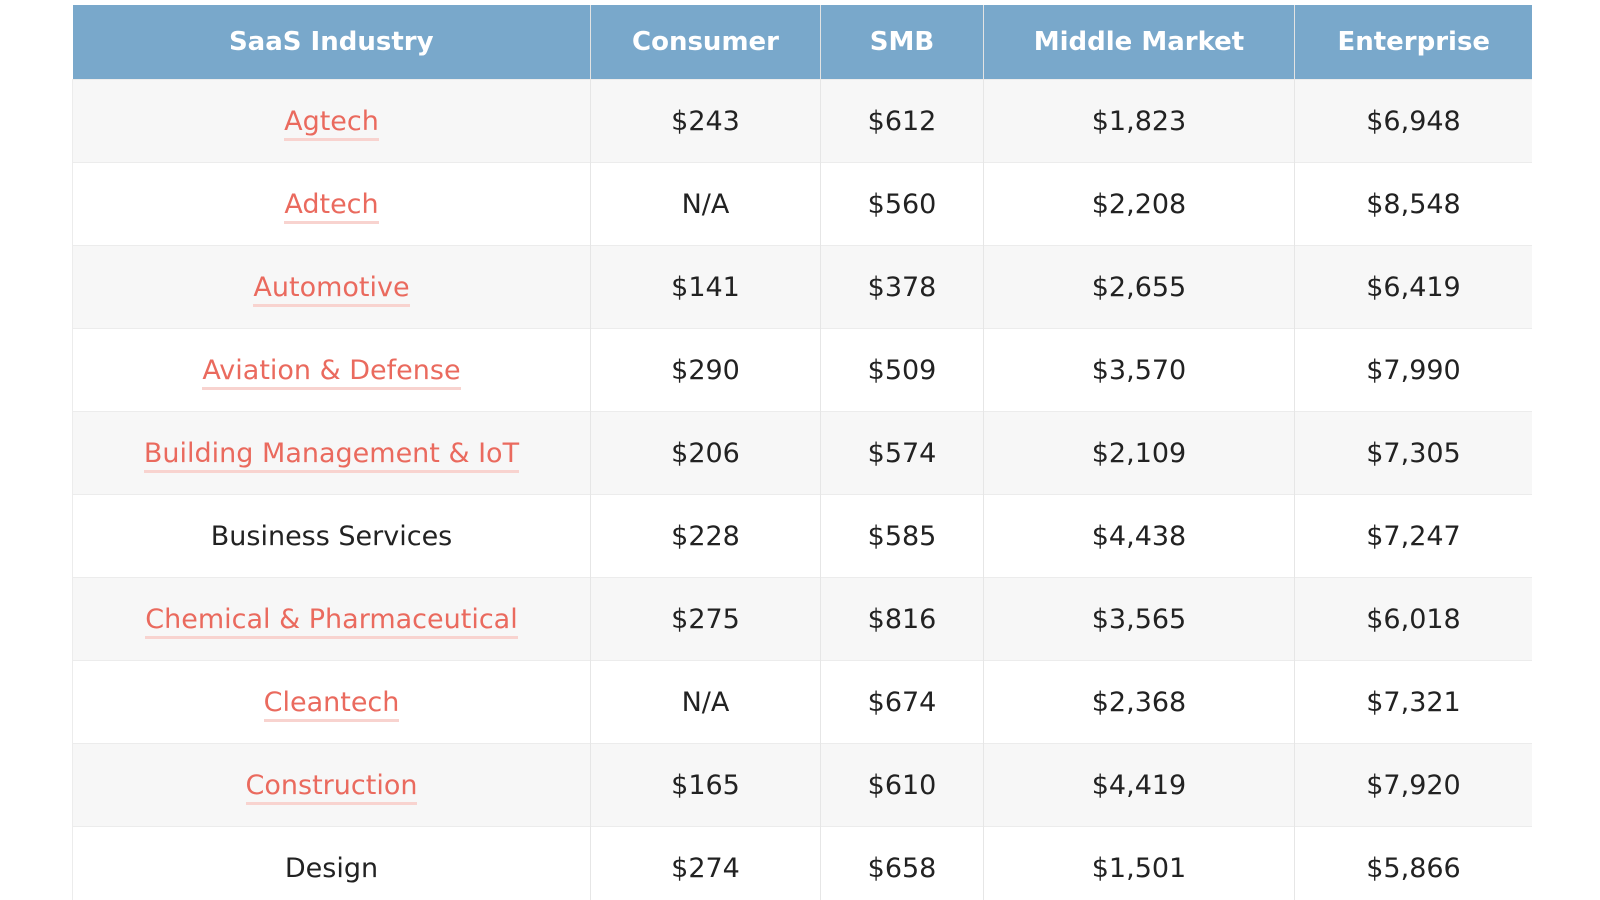 This screenshot has height=900, width=1600. Describe the element at coordinates (331, 536) in the screenshot. I see `industry-cell: Business Services` at that location.